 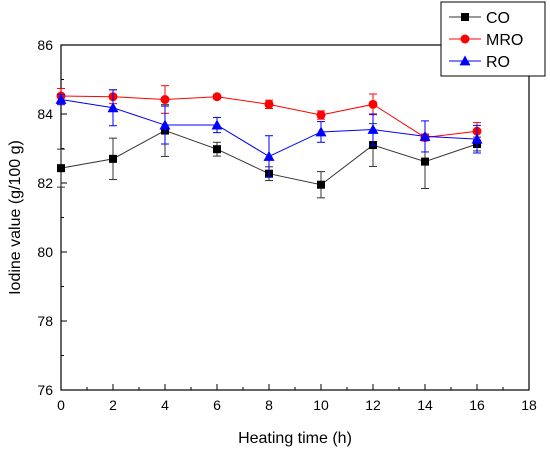 I want to click on x-tick-label: 12, so click(x=373, y=405).